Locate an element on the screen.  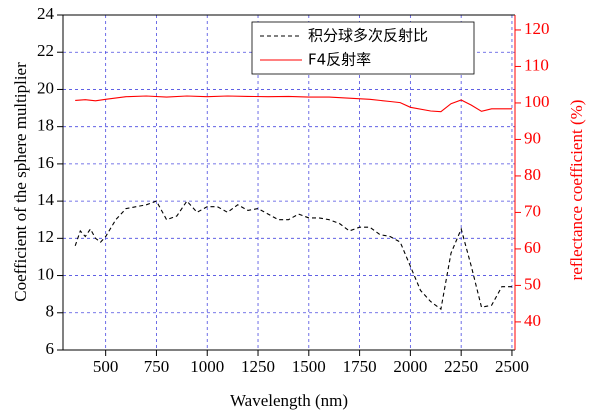
y-tick-label: 22 is located at coordinates (45, 50).